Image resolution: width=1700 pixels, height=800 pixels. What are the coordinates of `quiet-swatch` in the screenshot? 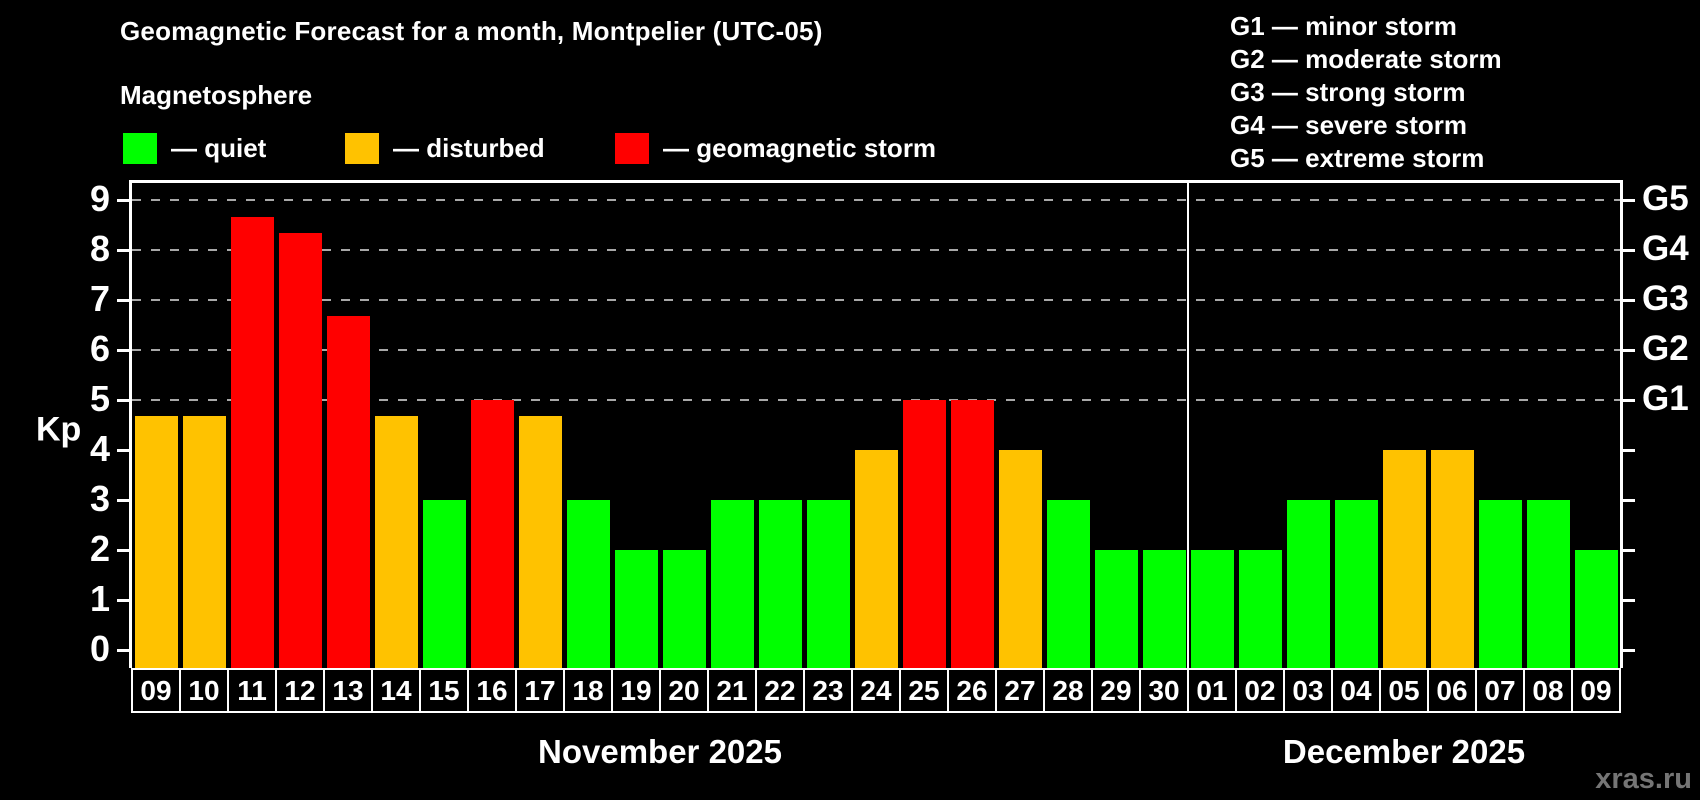 It's located at (140, 148).